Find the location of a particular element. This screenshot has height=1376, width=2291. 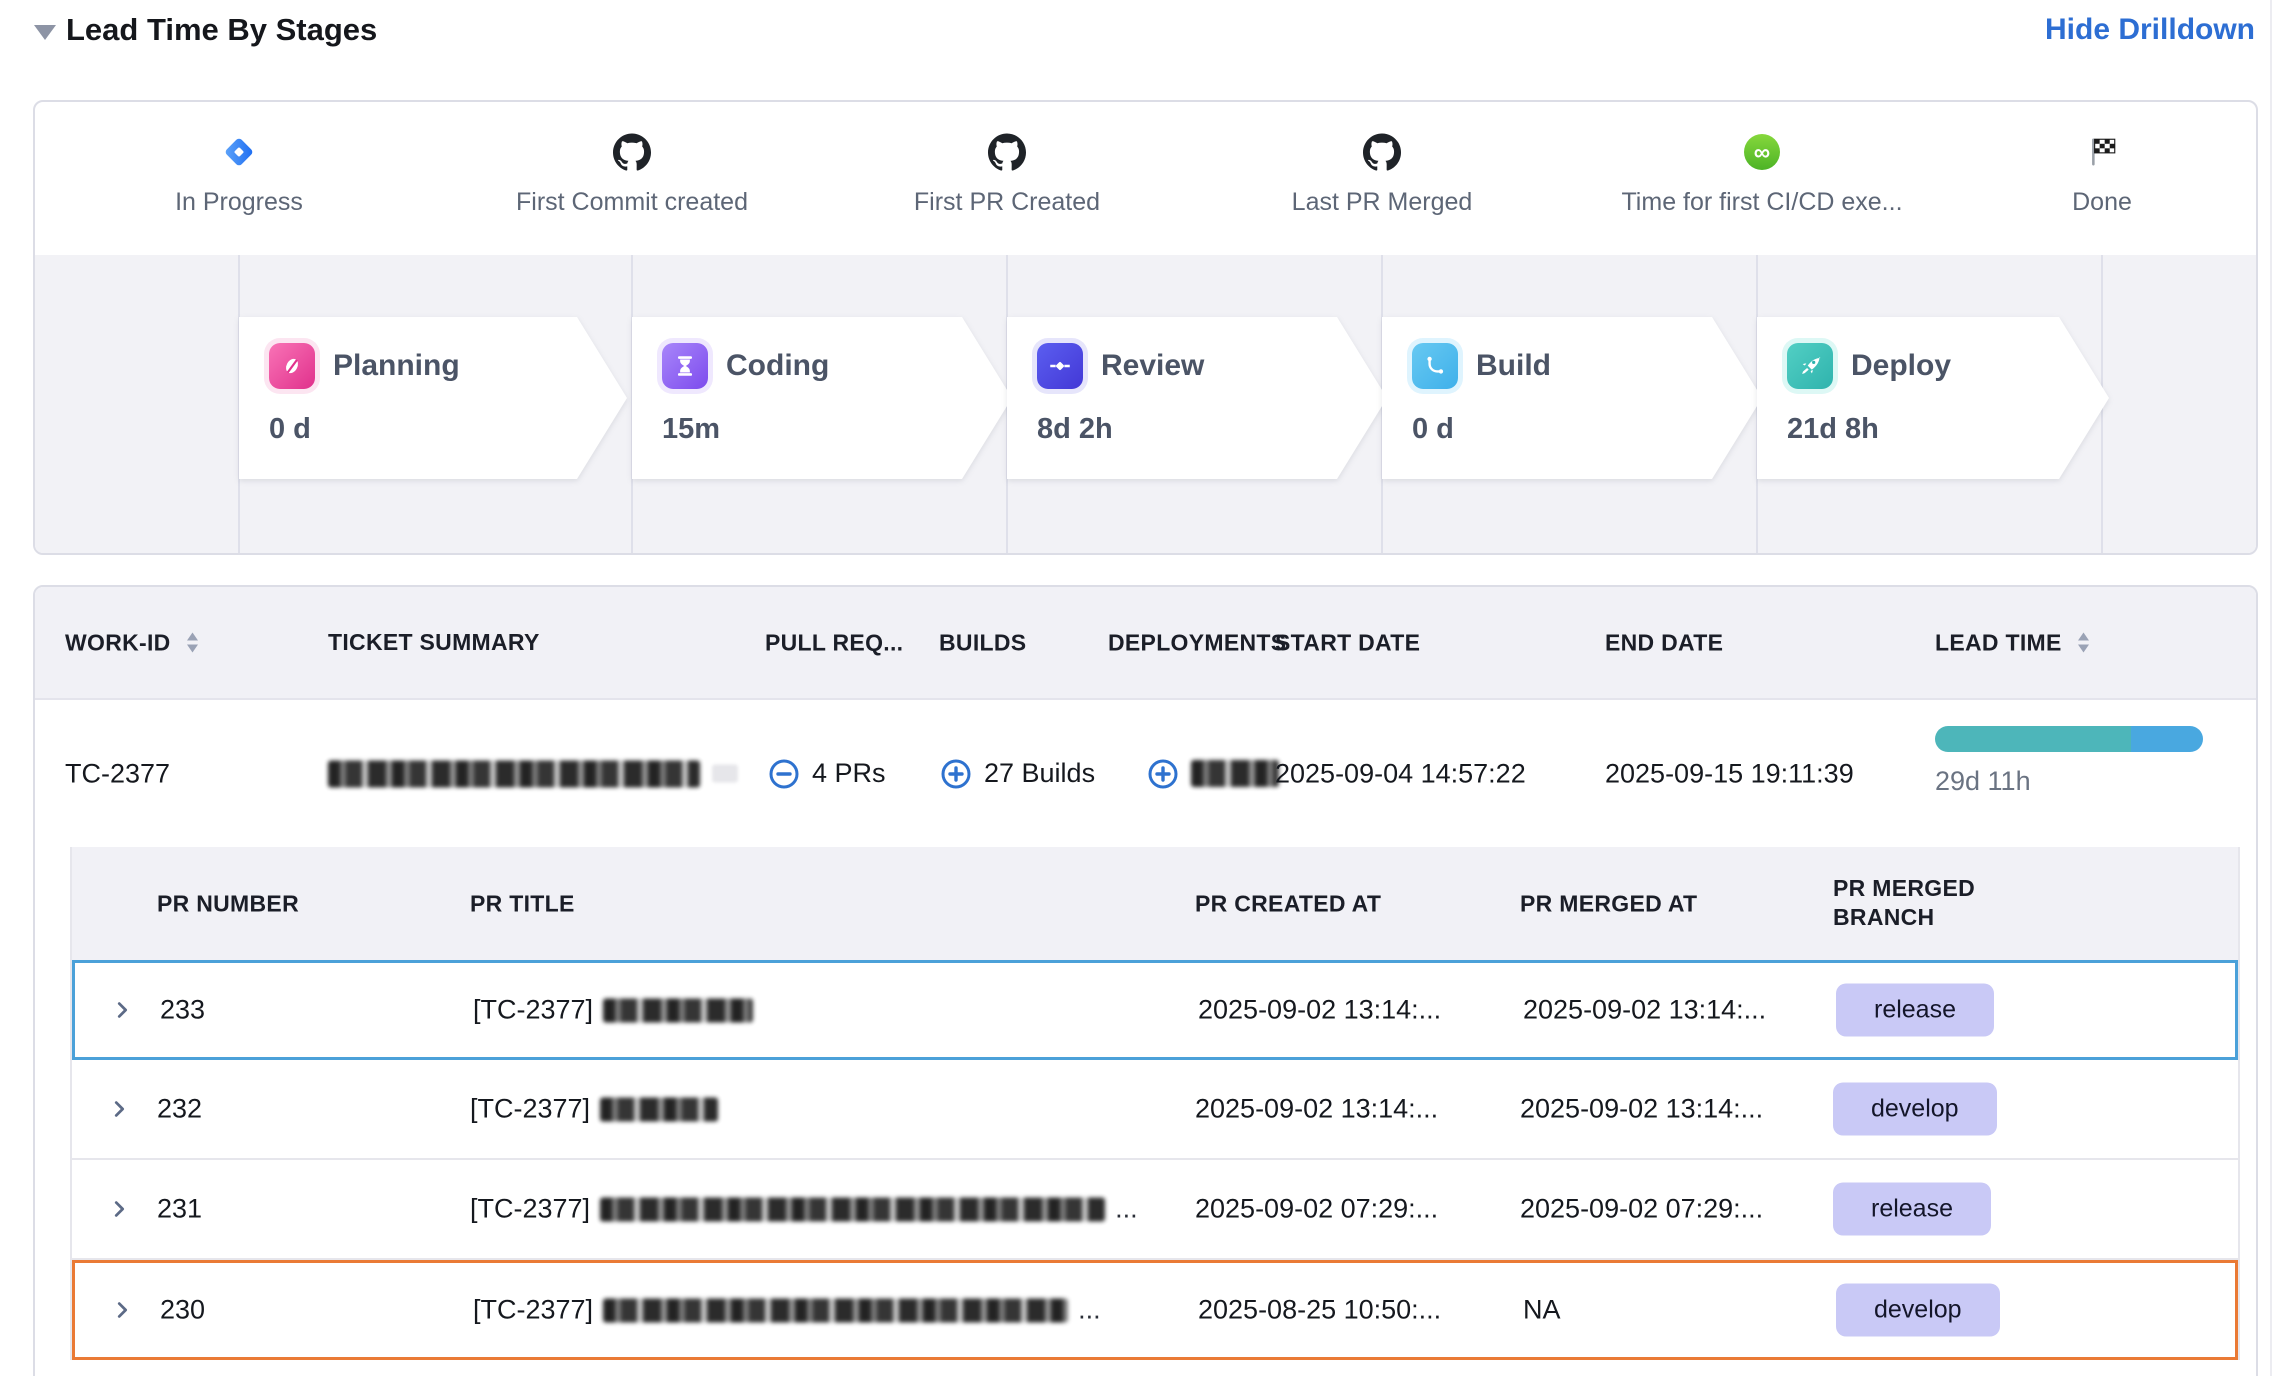

milestone-label: First Commit created is located at coordinates (632, 202).